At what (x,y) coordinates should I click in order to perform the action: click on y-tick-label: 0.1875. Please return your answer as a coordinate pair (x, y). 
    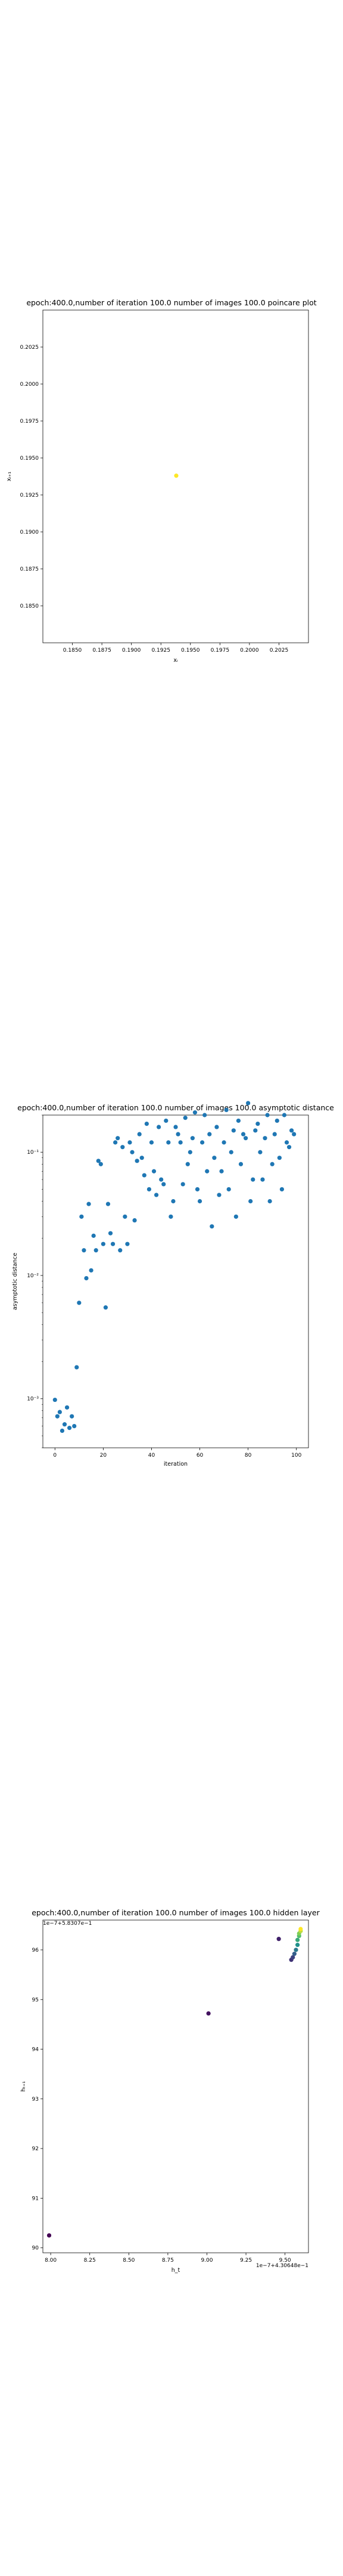
    Looking at the image, I should click on (30, 569).